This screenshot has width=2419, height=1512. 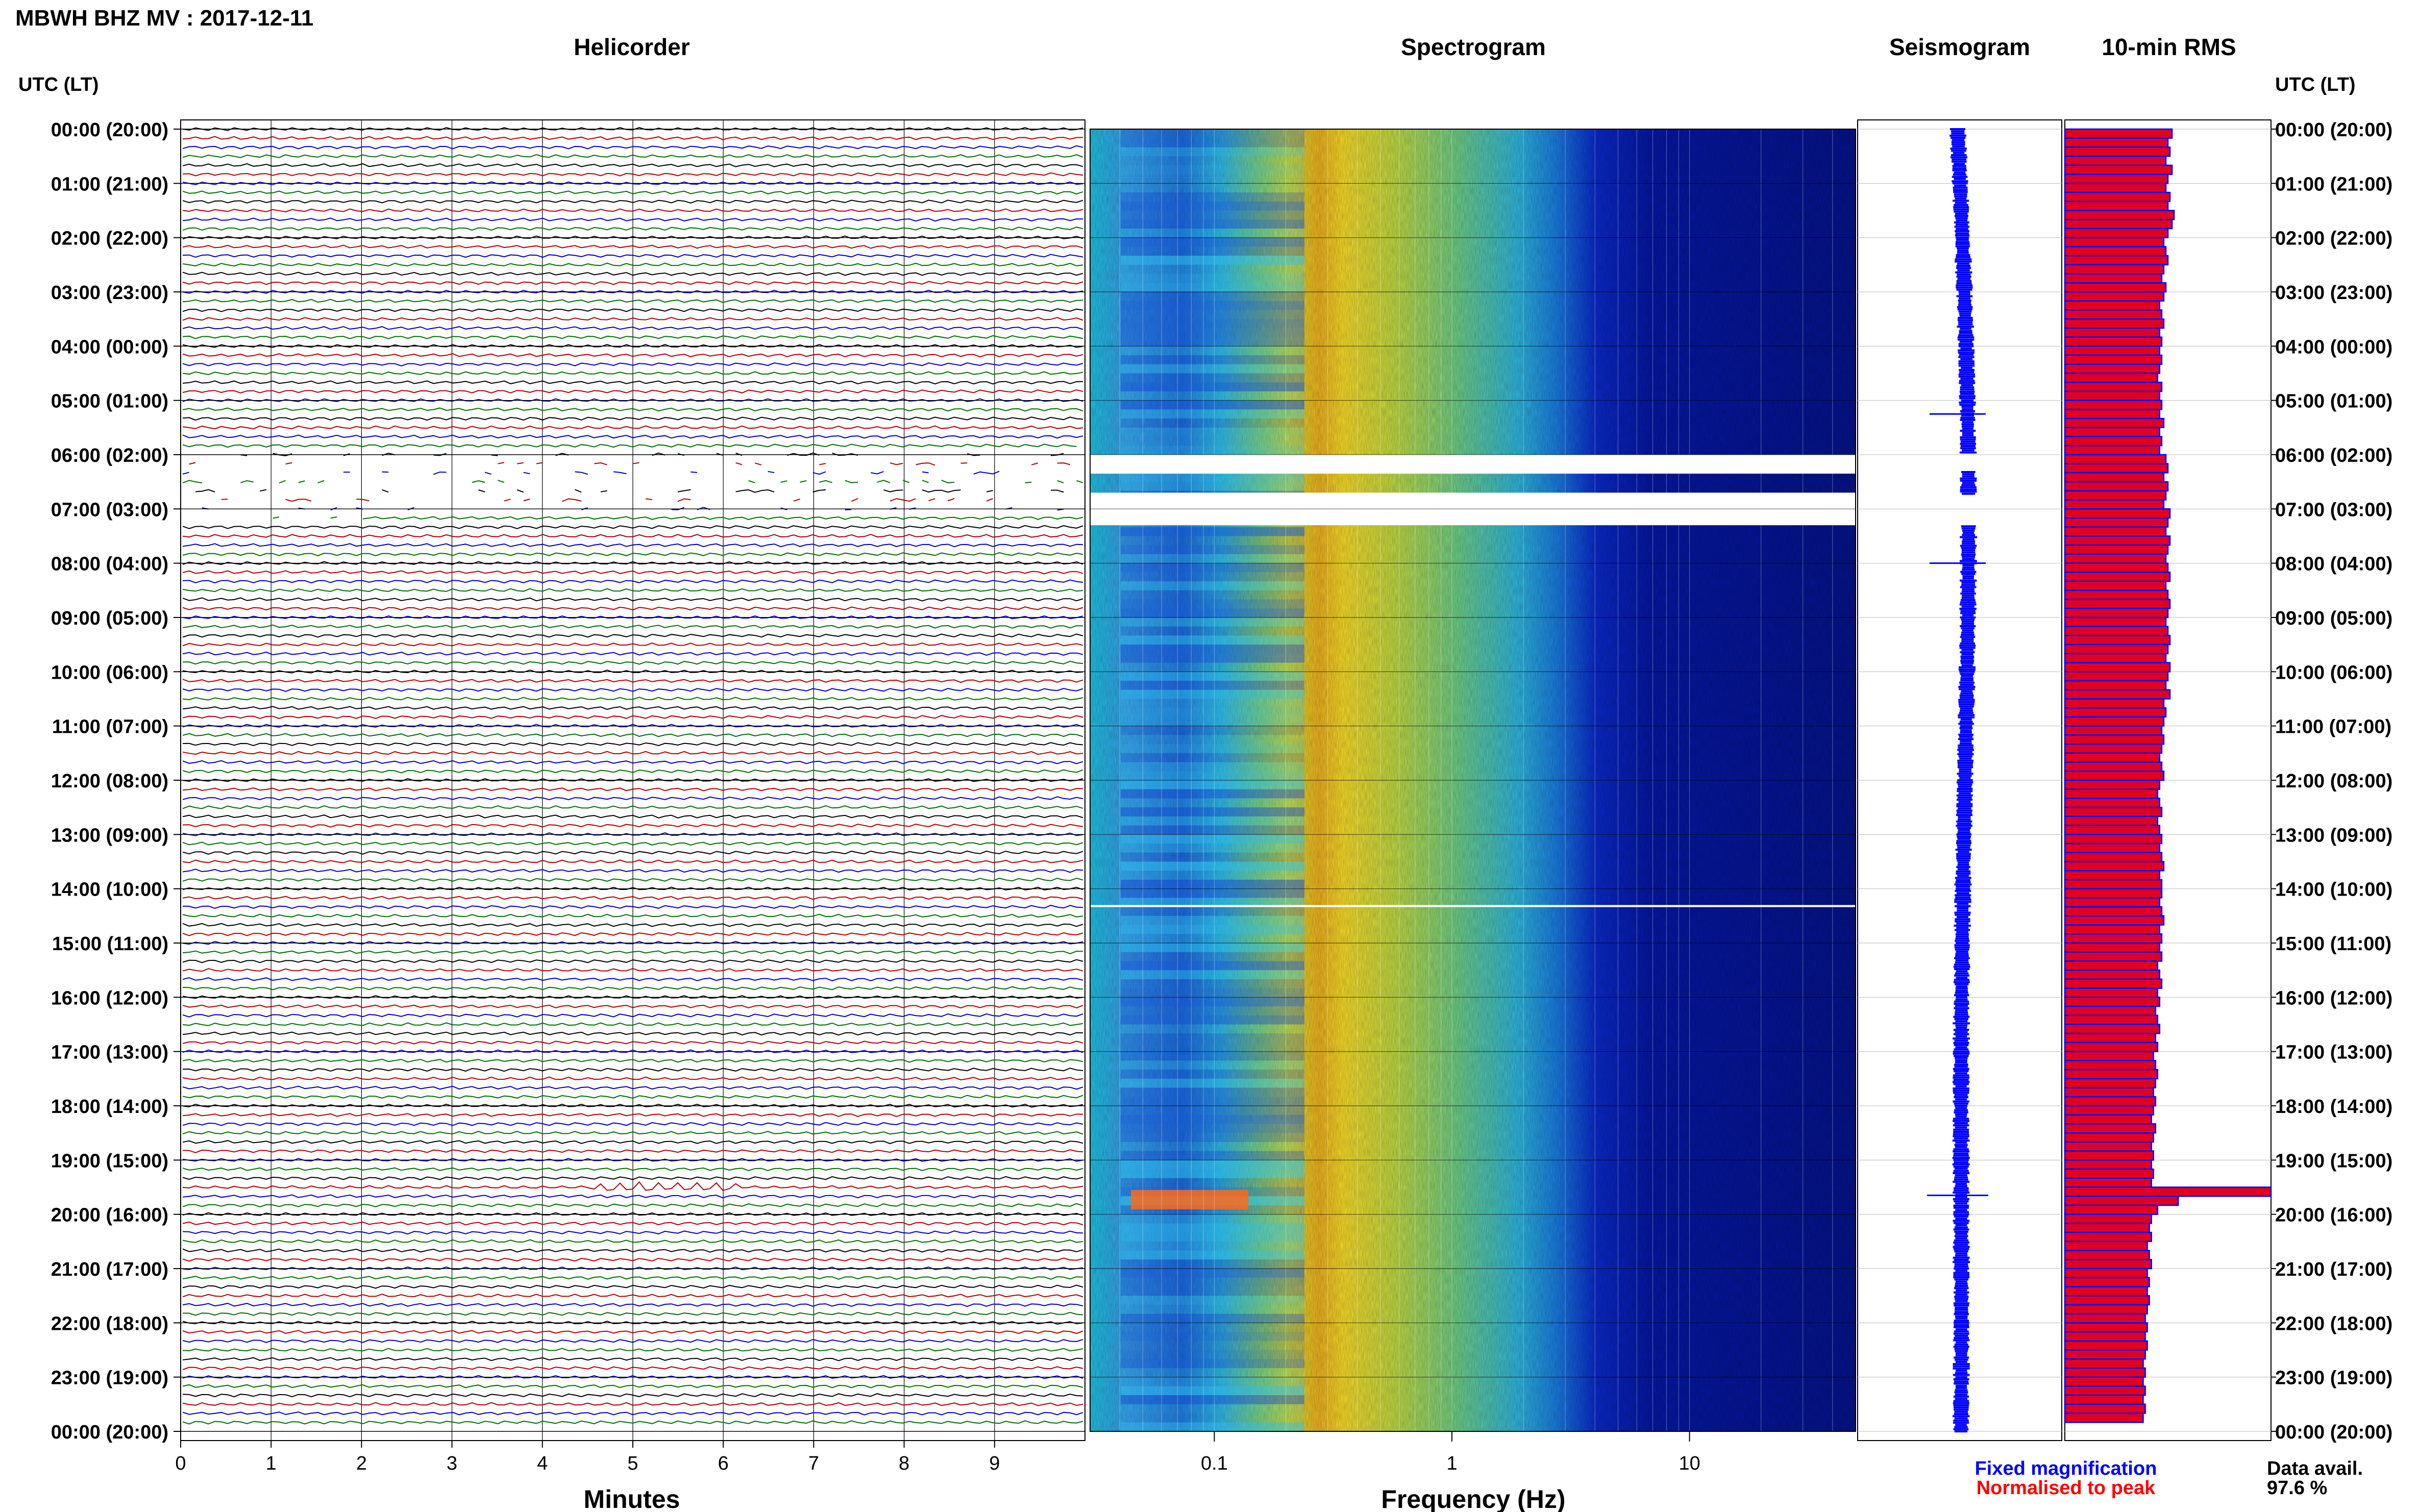 I want to click on utc-tick-label-right: 08:00 (04:00), so click(x=2333, y=564).